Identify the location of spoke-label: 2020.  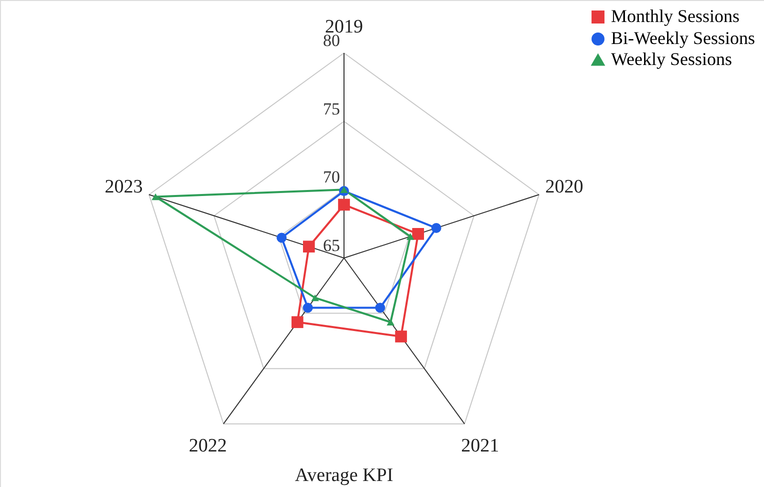
(564, 187).